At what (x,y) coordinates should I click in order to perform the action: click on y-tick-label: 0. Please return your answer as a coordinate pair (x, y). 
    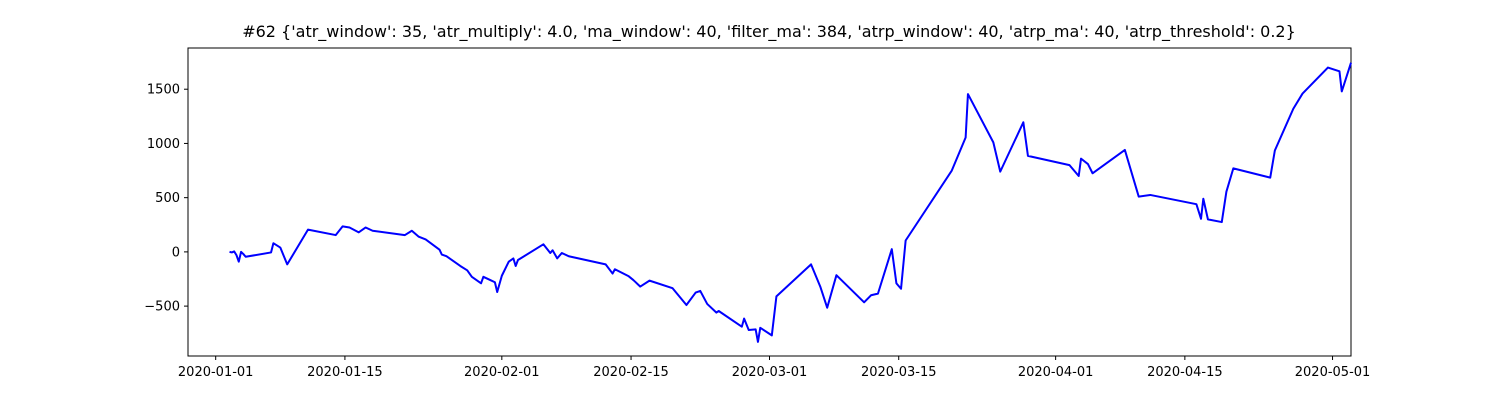
    Looking at the image, I should click on (176, 252).